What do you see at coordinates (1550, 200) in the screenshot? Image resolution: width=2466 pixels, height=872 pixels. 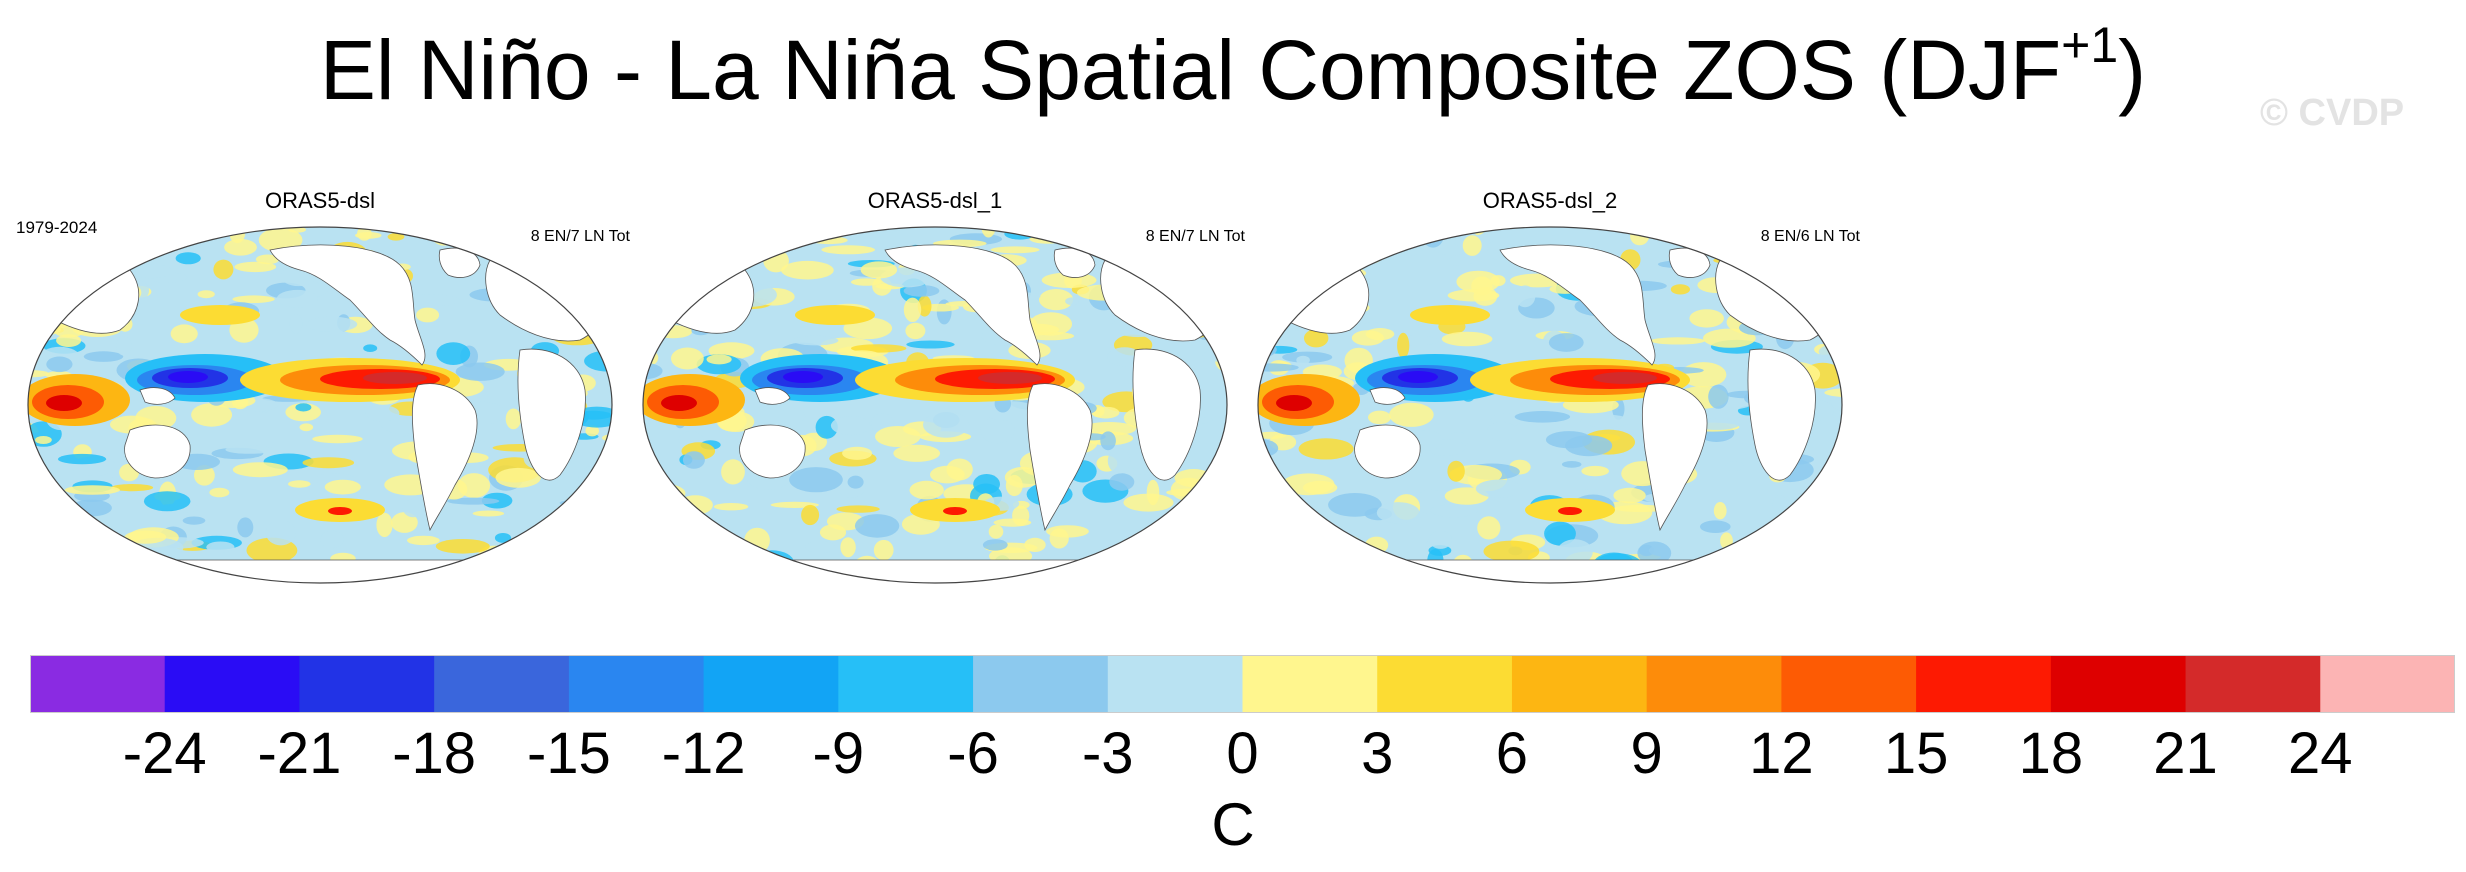 I see `panel-title: ORAS5-dsl_2` at bounding box center [1550, 200].